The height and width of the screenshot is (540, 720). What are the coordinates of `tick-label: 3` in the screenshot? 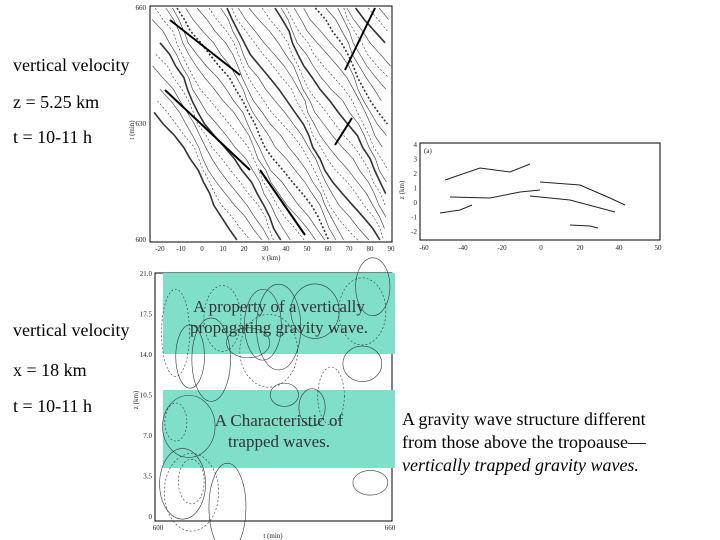 It's located at (416, 160).